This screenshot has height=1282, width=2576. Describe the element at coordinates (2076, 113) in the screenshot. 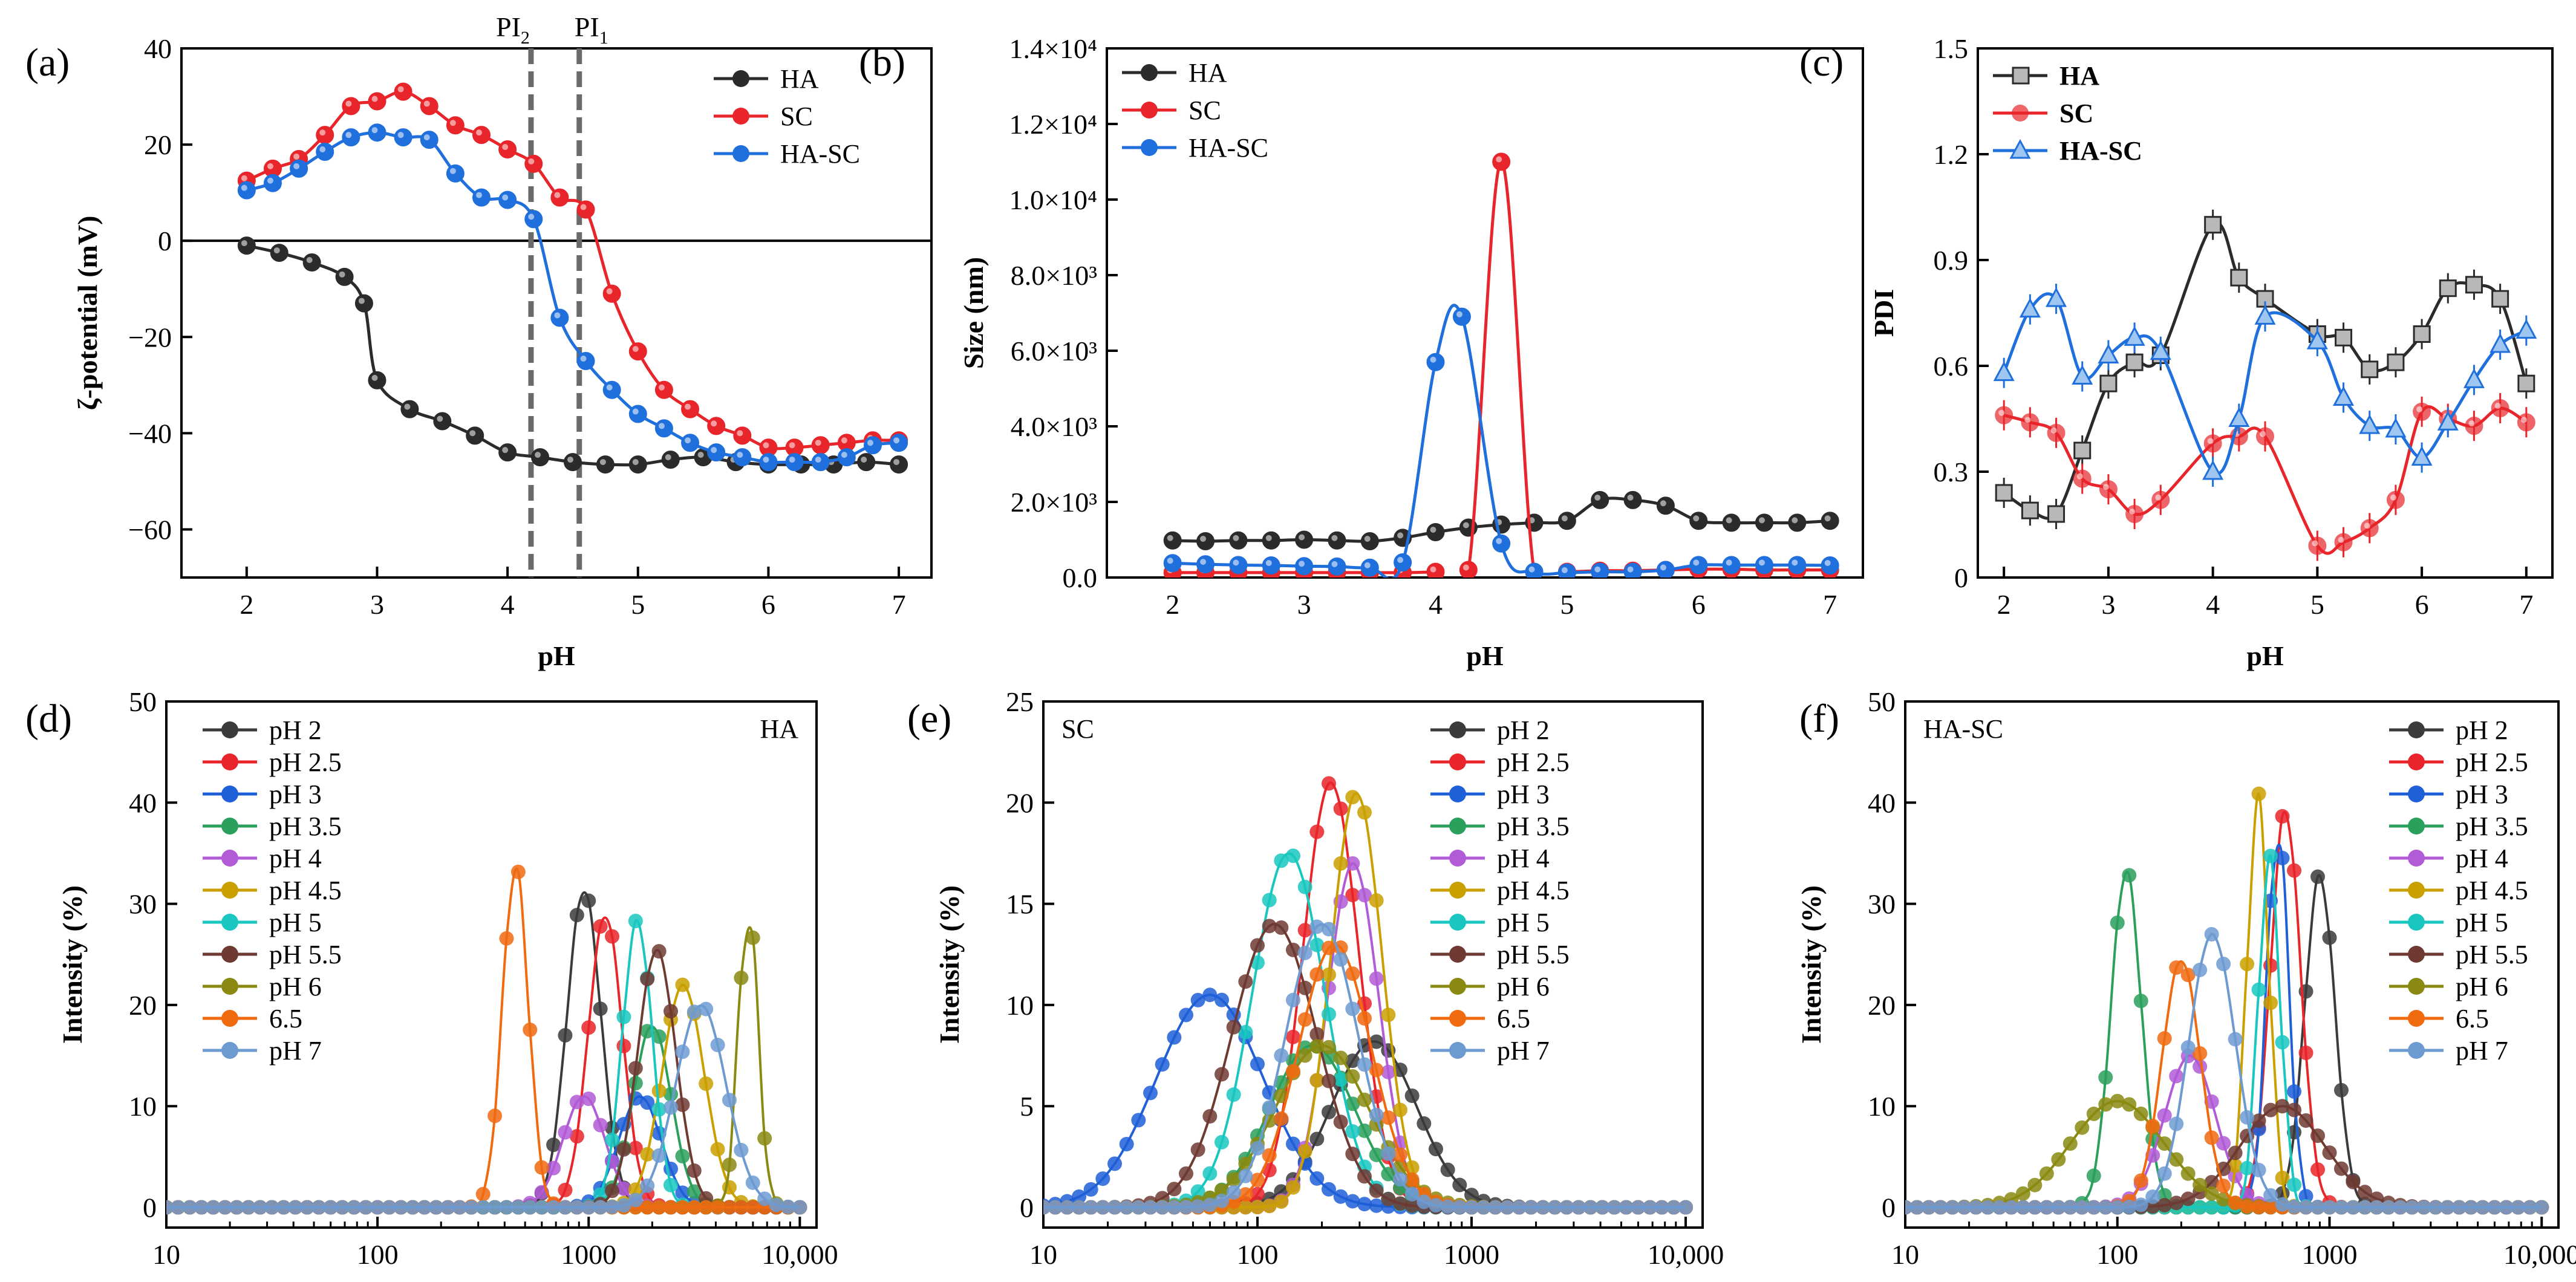

I see `legend-label: SC` at that location.